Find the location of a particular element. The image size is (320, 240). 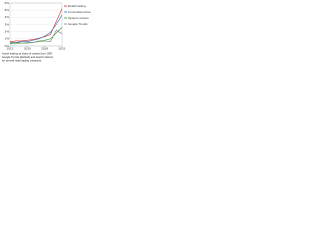

x-tick-label: 2015 is located at coordinates (27, 48).